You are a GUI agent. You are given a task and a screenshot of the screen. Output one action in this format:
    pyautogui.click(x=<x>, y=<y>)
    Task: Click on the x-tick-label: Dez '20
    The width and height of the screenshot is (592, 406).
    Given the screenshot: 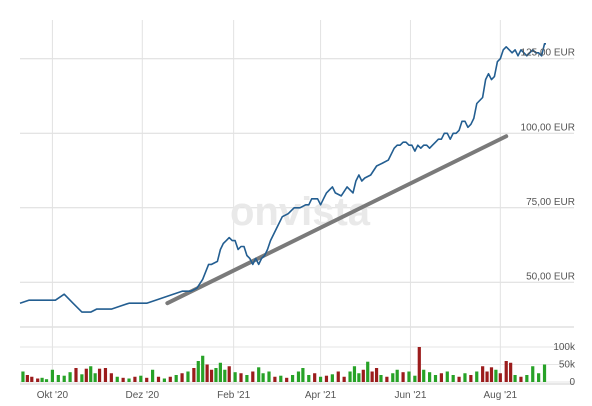 What is the action you would take?
    pyautogui.click(x=142, y=395)
    